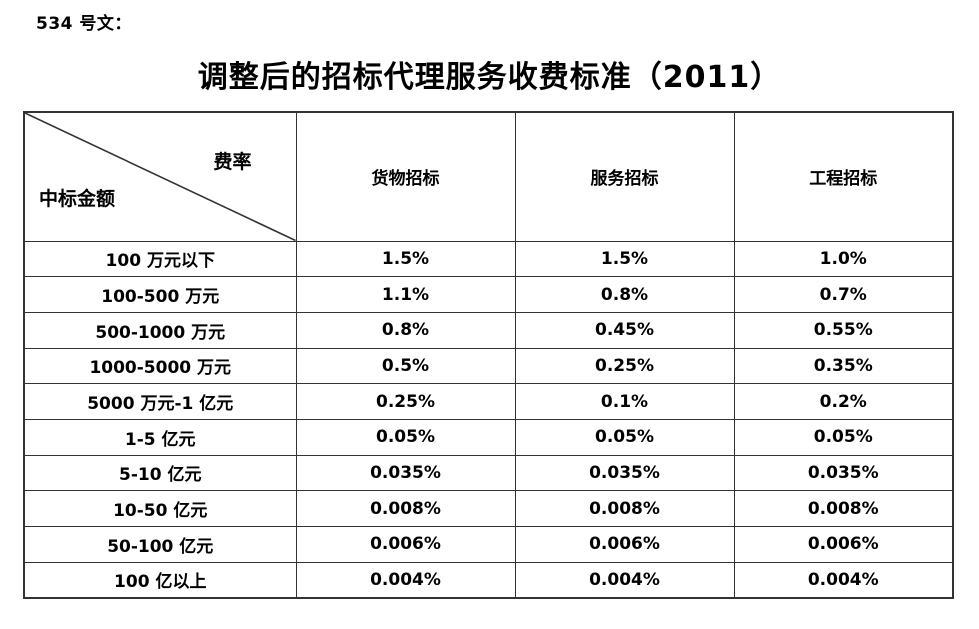 This screenshot has width=979, height=629. What do you see at coordinates (405, 366) in the screenshot?
I see `rate-cell: 0.5%` at bounding box center [405, 366].